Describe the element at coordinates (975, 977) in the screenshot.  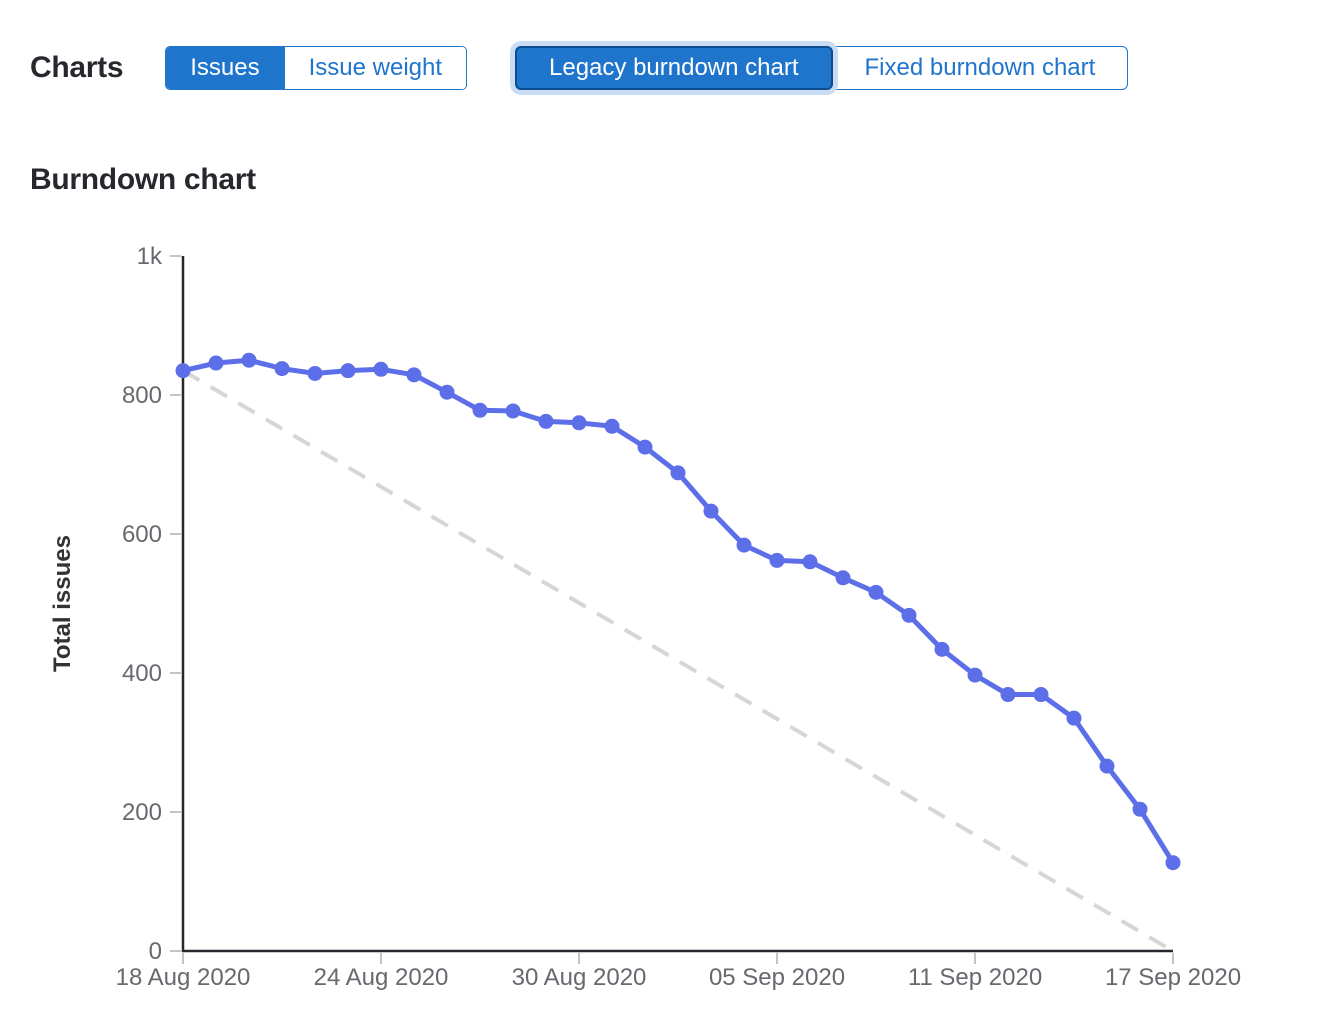
I see `x-axis-tick-label: 11 Sep 2020` at that location.